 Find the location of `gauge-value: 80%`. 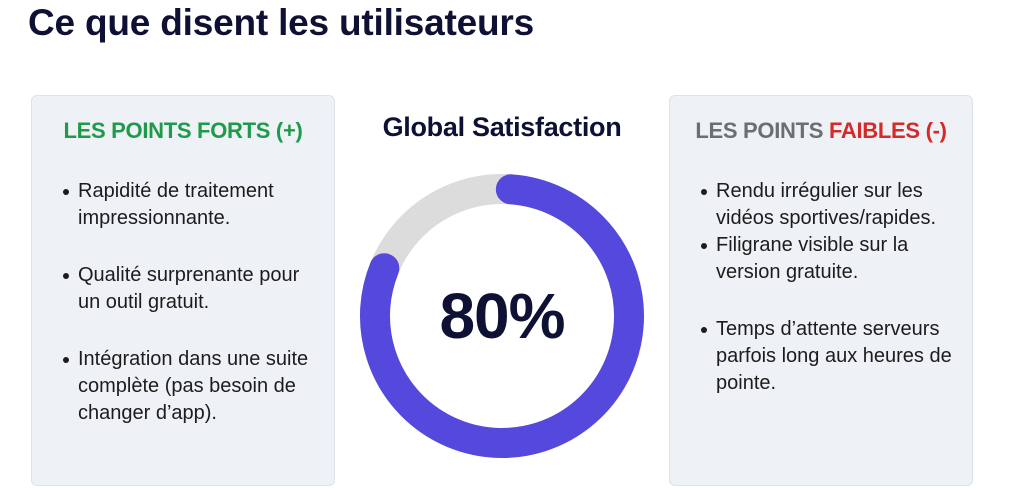

gauge-value: 80% is located at coordinates (502, 316).